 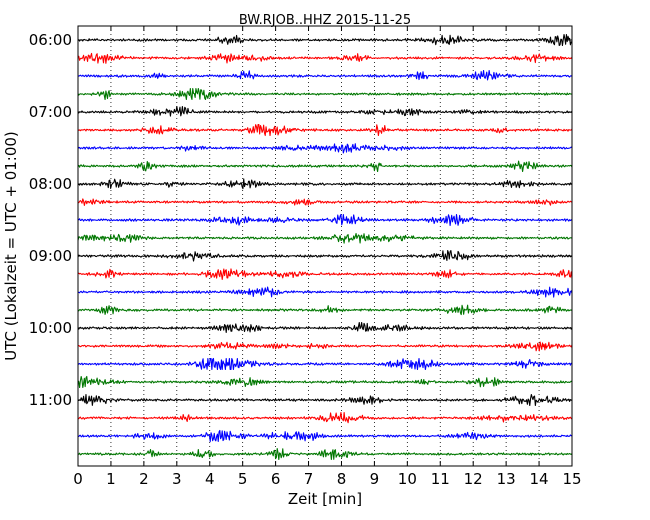 What do you see at coordinates (78, 479) in the screenshot?
I see `x-tick-label: 0` at bounding box center [78, 479].